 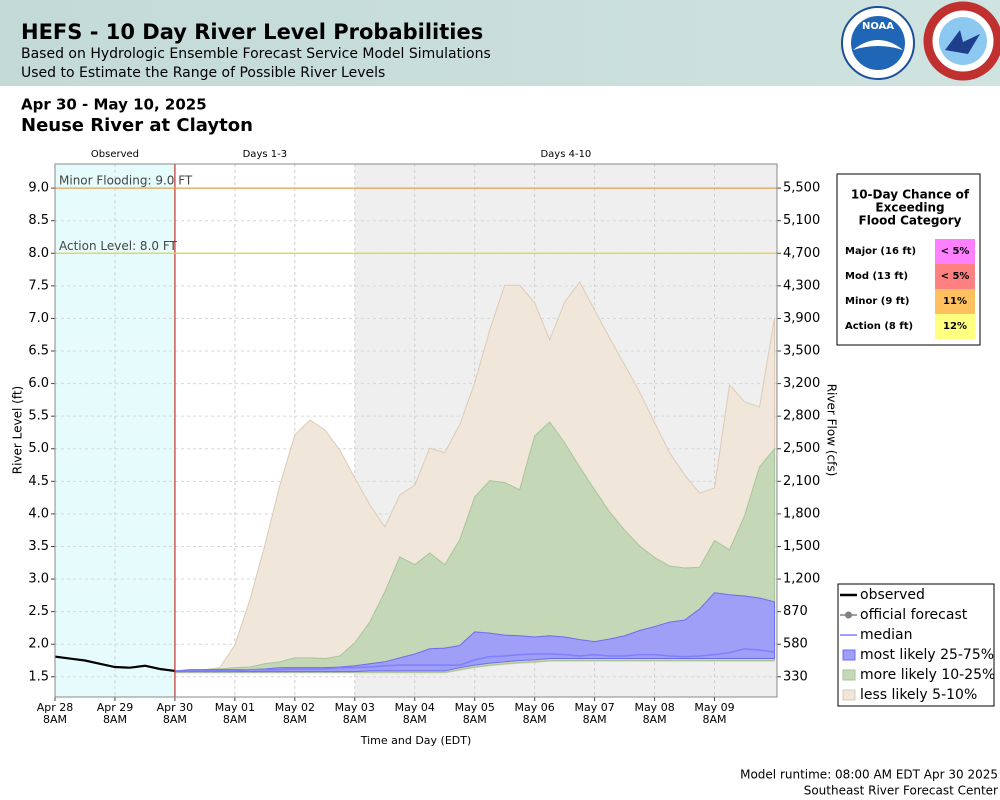 I want to click on x-tick-label: May 05 8AM, so click(x=474, y=713).